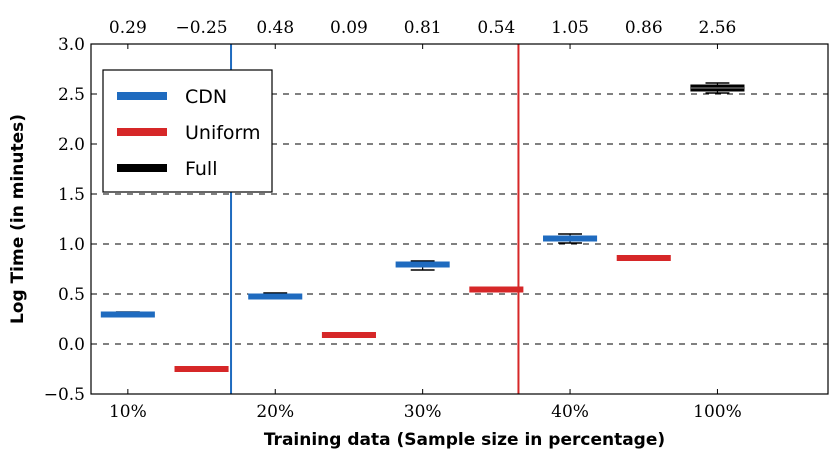 This screenshot has height=454, width=830. I want to click on top-value-label: 0.54, so click(496, 28).